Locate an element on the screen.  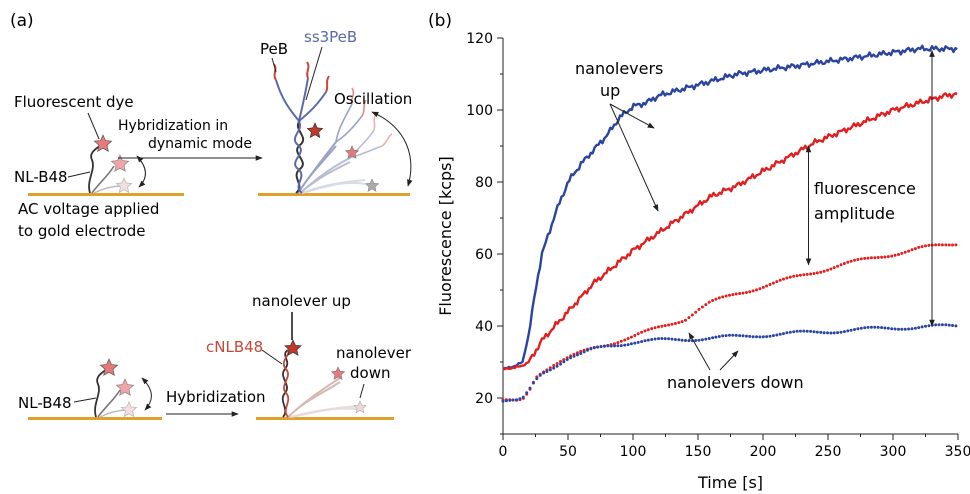
hyb-dynamic-label-1: Hybridization in is located at coordinates (173, 126).